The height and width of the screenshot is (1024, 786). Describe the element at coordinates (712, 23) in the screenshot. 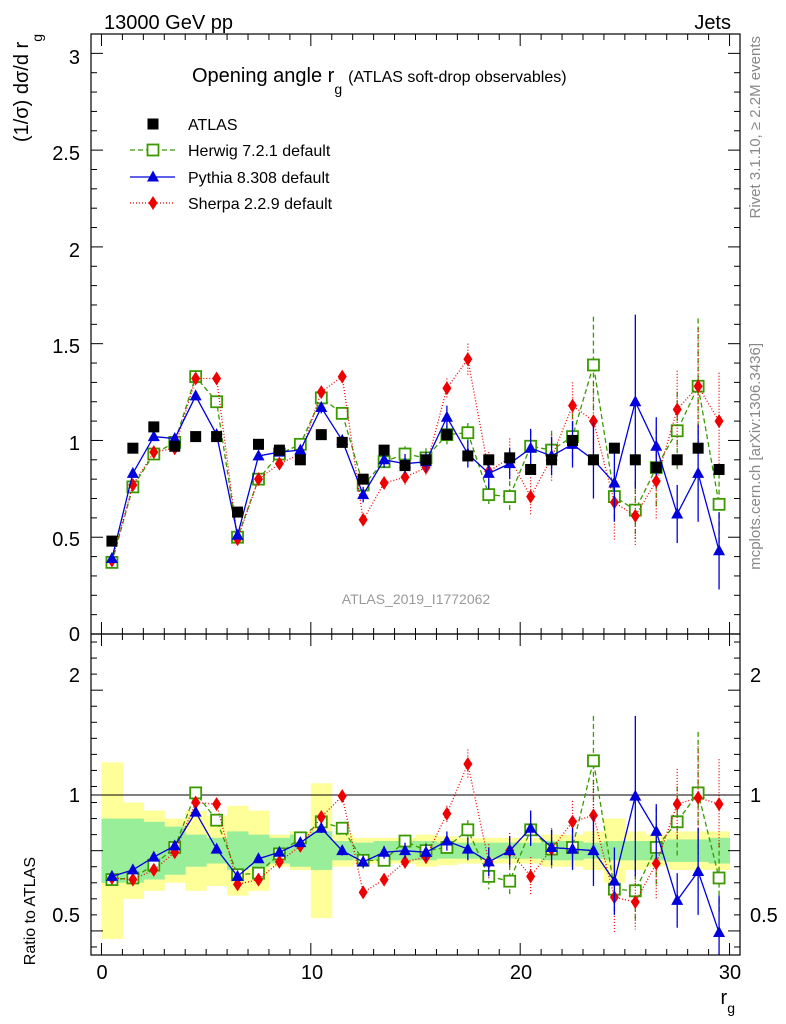

I see `header-right: Jets` at that location.